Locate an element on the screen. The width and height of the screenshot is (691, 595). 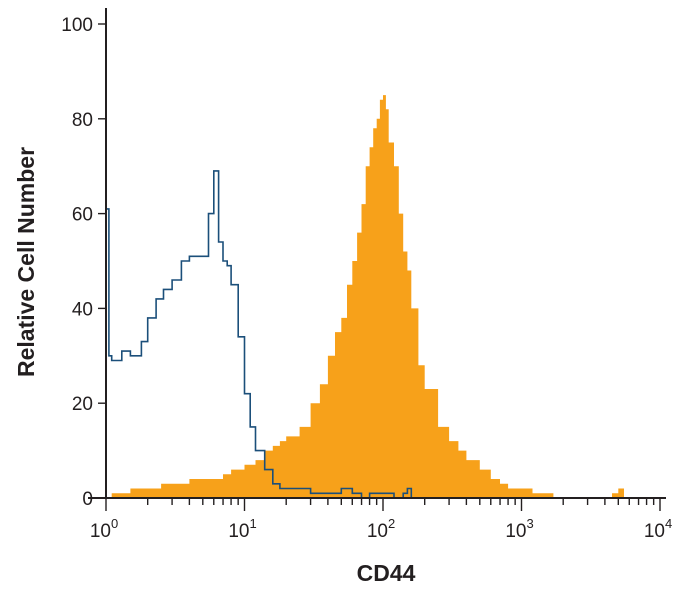
y-tick-label: 80 is located at coordinates (82, 120).